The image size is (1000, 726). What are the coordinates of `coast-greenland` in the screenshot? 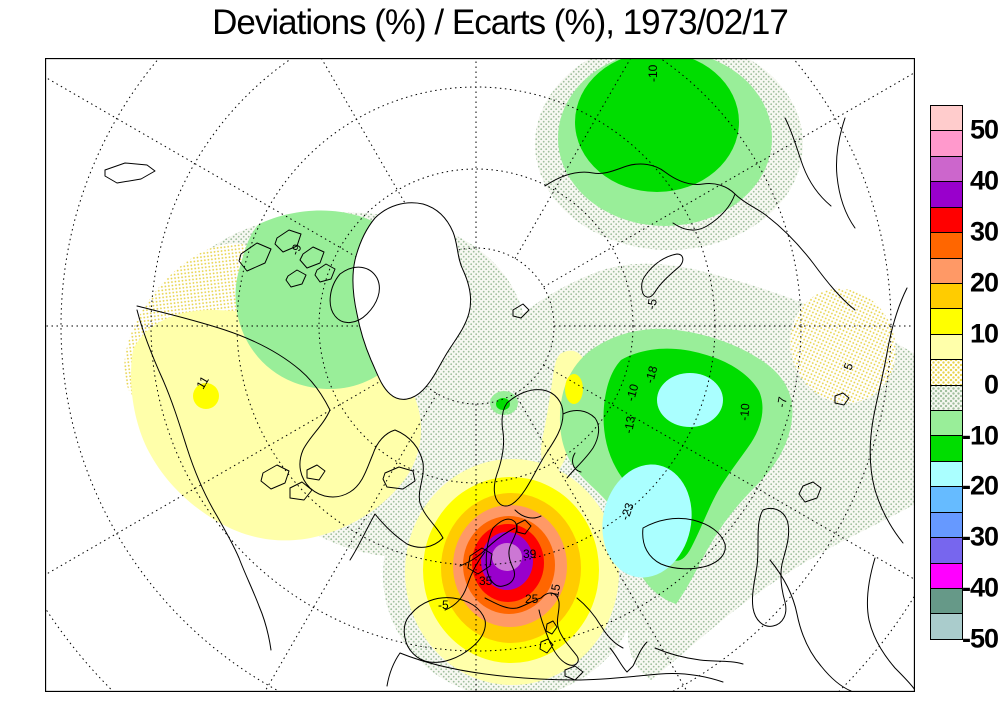 It's located at (412, 301).